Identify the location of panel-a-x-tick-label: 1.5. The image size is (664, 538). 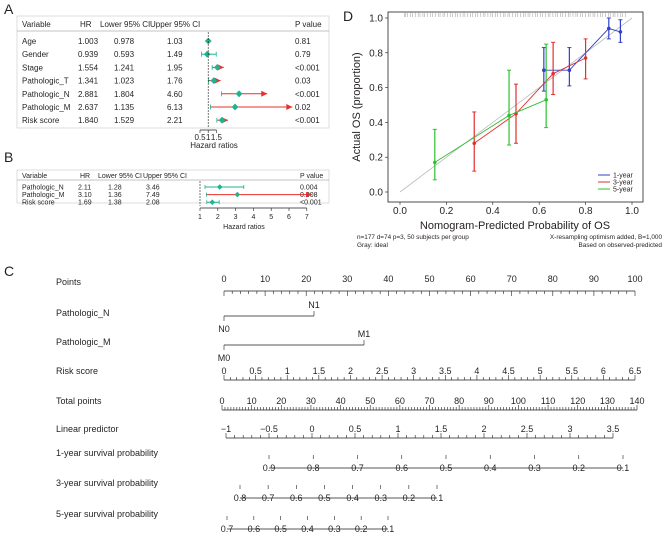
(217, 137).